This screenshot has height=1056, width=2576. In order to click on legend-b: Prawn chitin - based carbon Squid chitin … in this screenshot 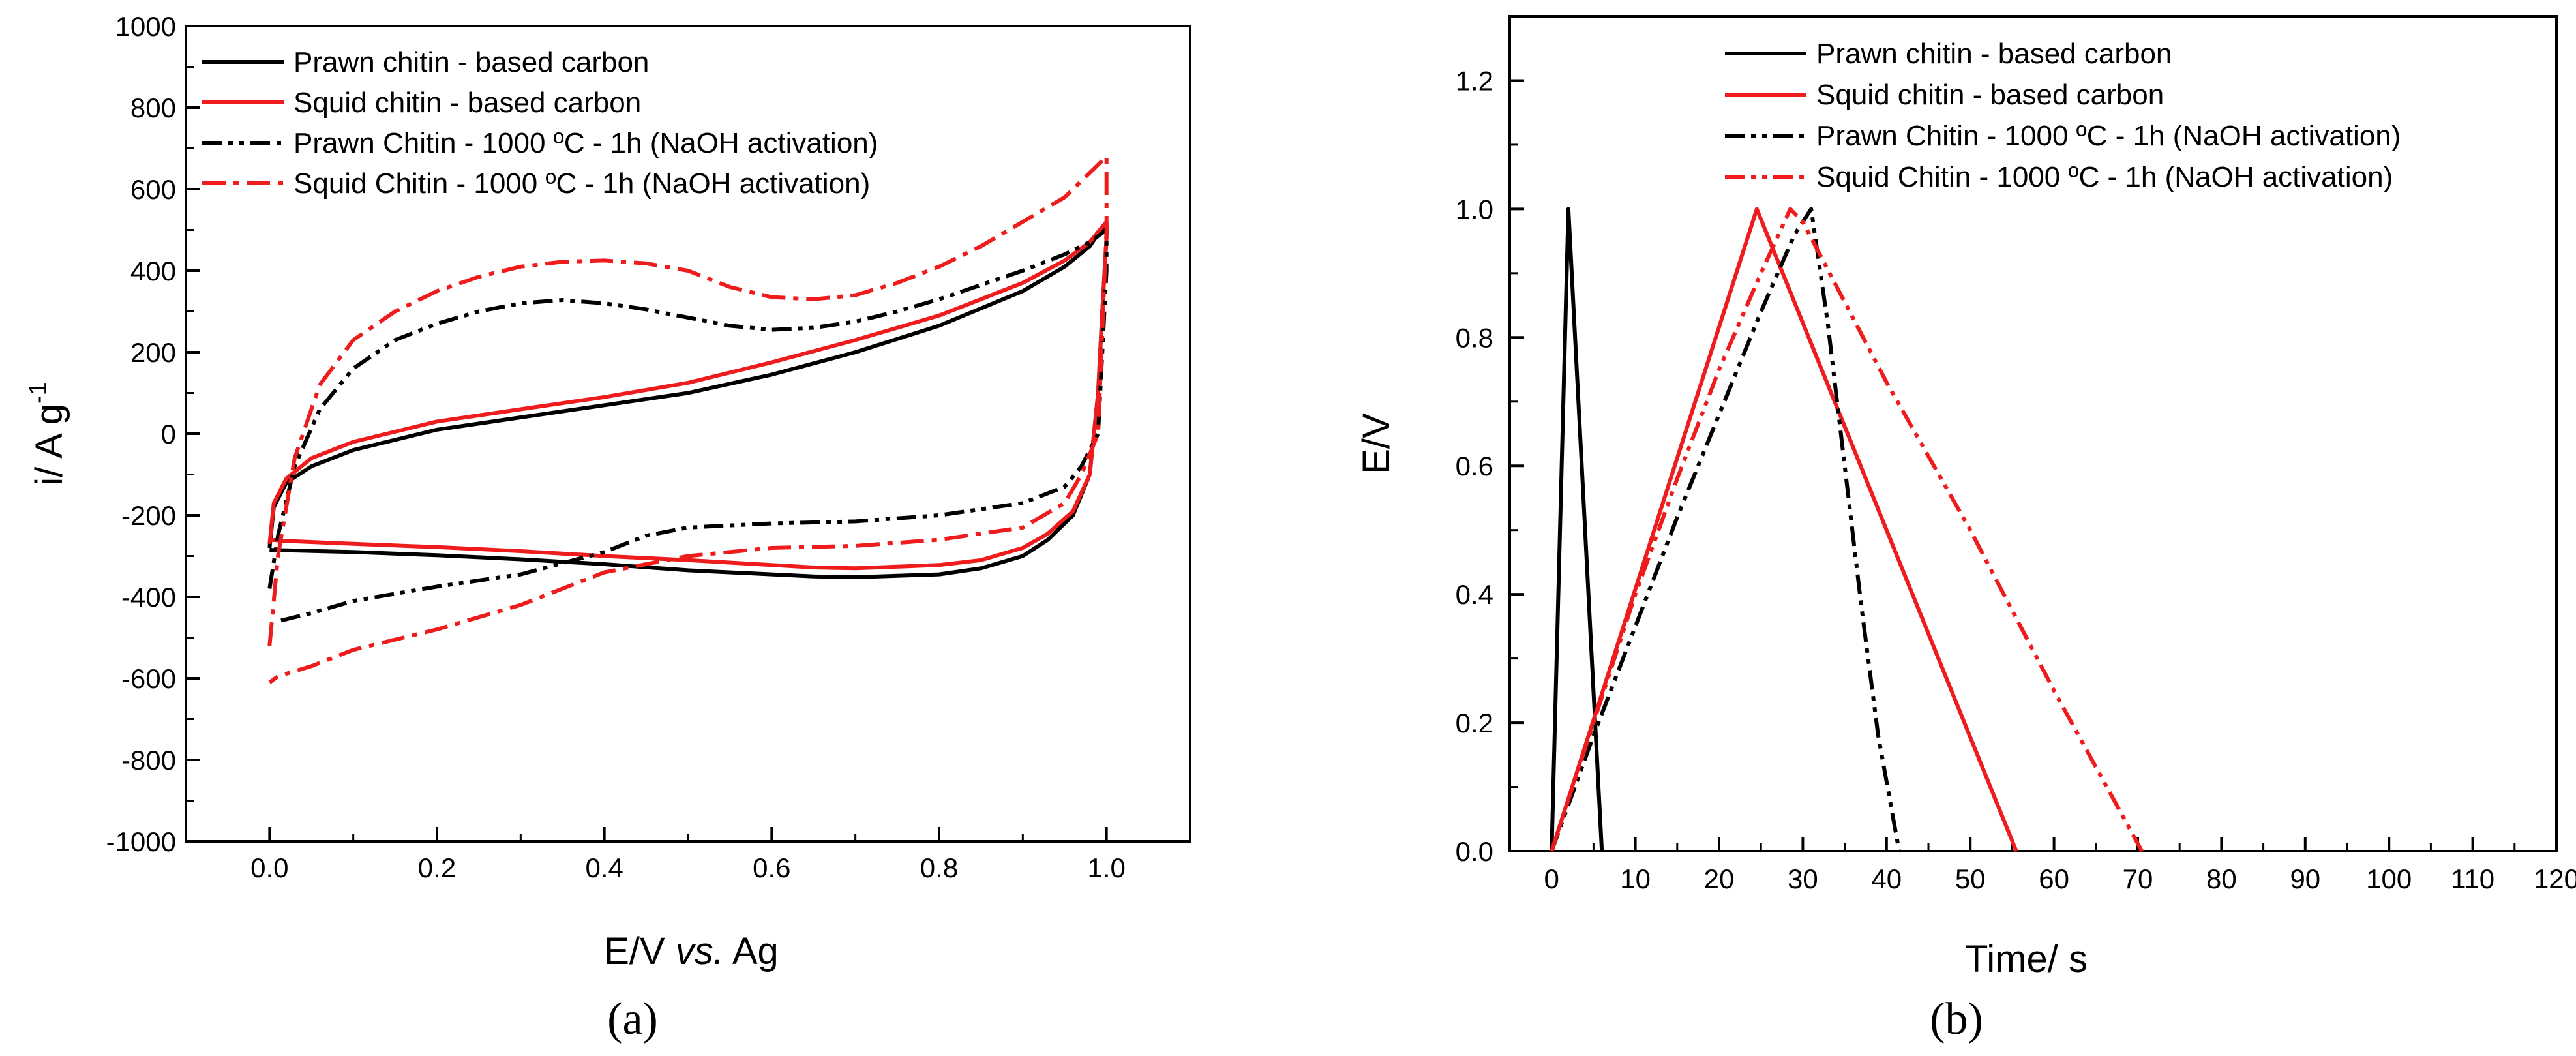, I will do `click(2063, 115)`.